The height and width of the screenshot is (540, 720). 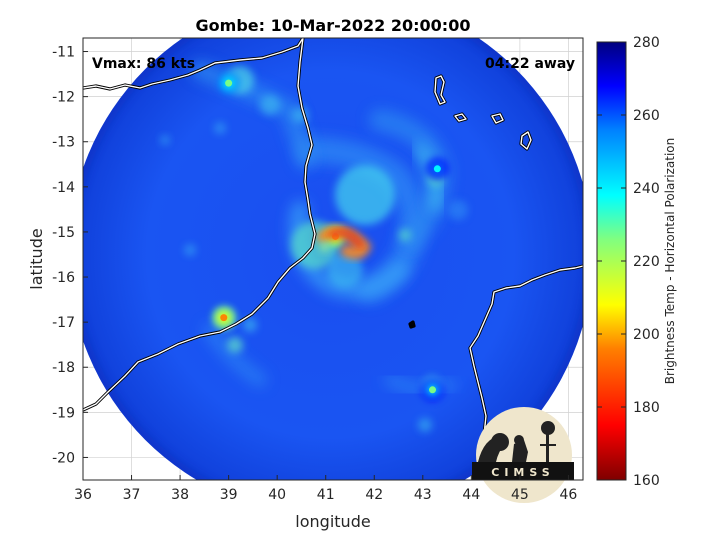 I want to click on x-tick-label: 43, so click(x=423, y=495).